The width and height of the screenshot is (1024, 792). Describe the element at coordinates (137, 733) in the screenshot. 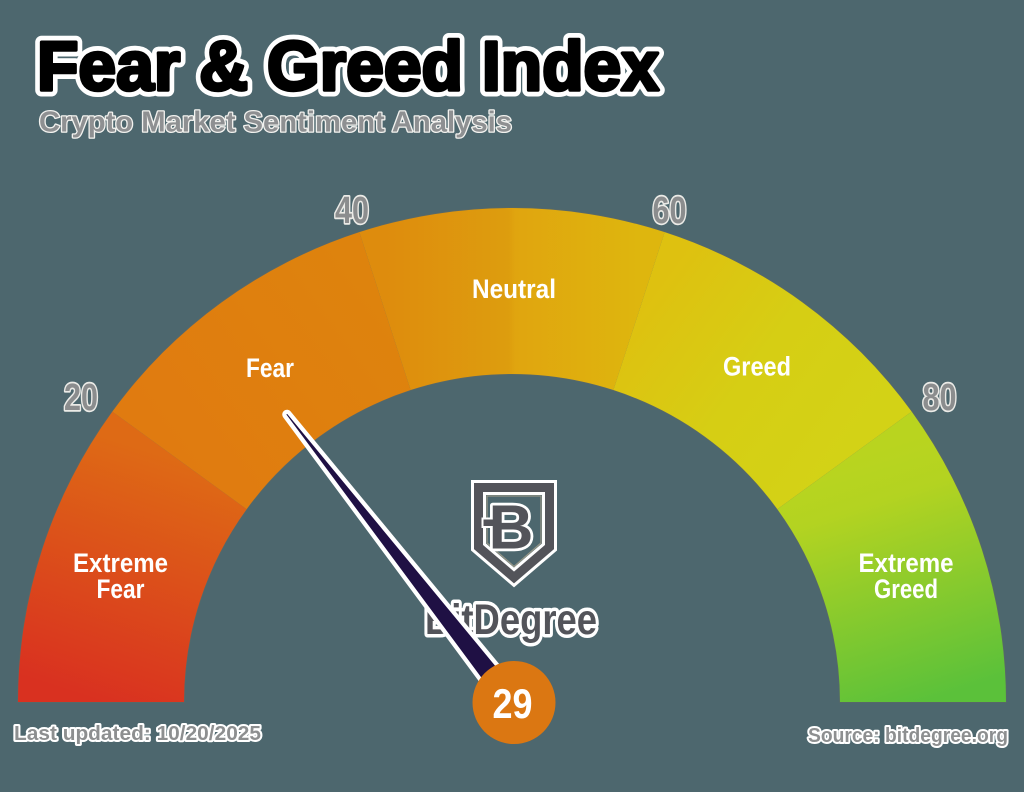

I see `svg-text: Last updated: 10/20/2025` at that location.